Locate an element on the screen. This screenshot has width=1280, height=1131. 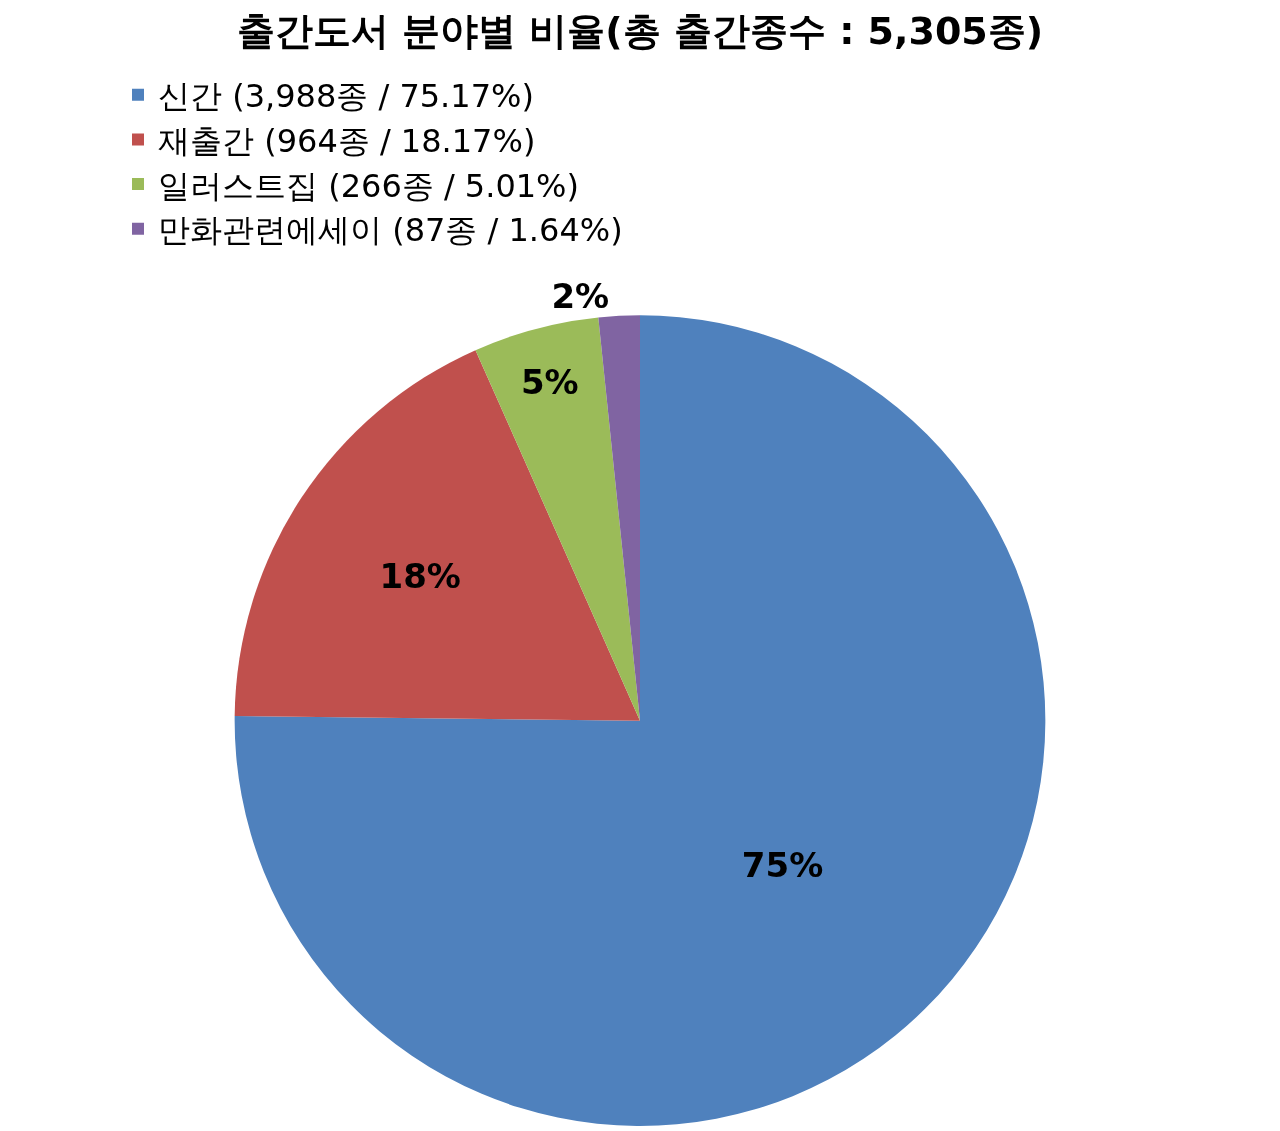
data-label: 2% is located at coordinates (580, 295).